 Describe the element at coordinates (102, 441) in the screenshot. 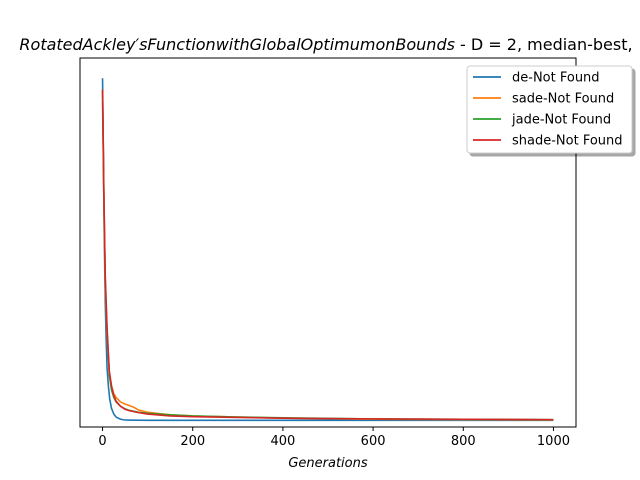

I see `x-tick-label: 0` at that location.